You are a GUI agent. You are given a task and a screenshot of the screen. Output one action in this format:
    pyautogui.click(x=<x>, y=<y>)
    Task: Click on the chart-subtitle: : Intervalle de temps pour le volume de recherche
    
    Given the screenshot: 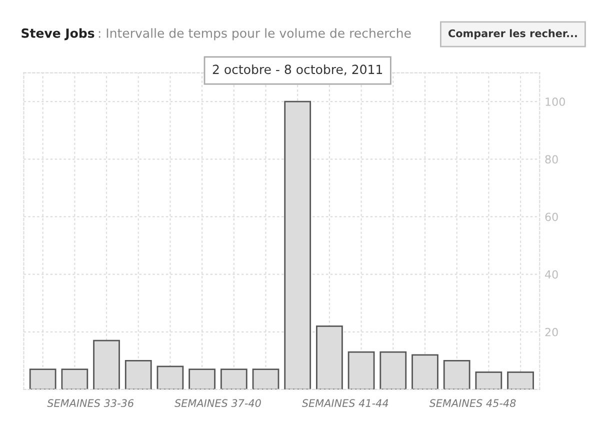 What is the action you would take?
    pyautogui.click(x=254, y=34)
    